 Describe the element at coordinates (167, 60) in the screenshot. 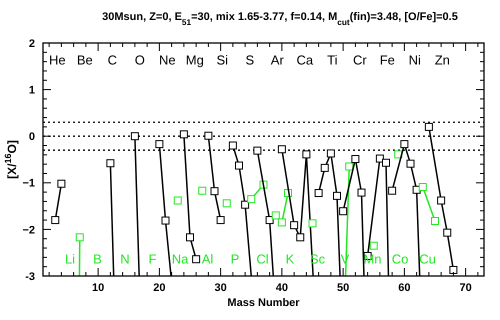

I see `annotation: Ne` at that location.